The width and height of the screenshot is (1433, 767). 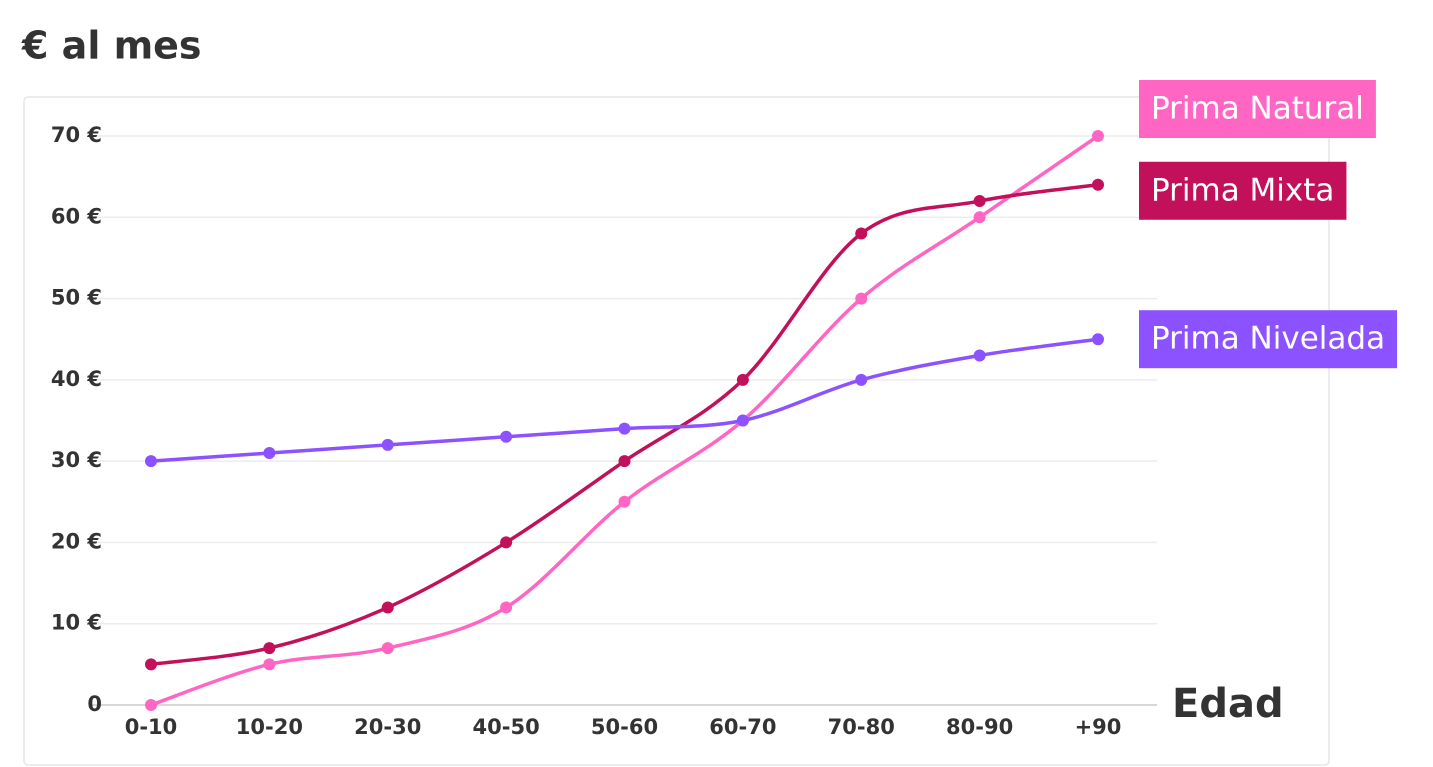 What do you see at coordinates (979, 727) in the screenshot?
I see `x-tick-label: 80-90` at bounding box center [979, 727].